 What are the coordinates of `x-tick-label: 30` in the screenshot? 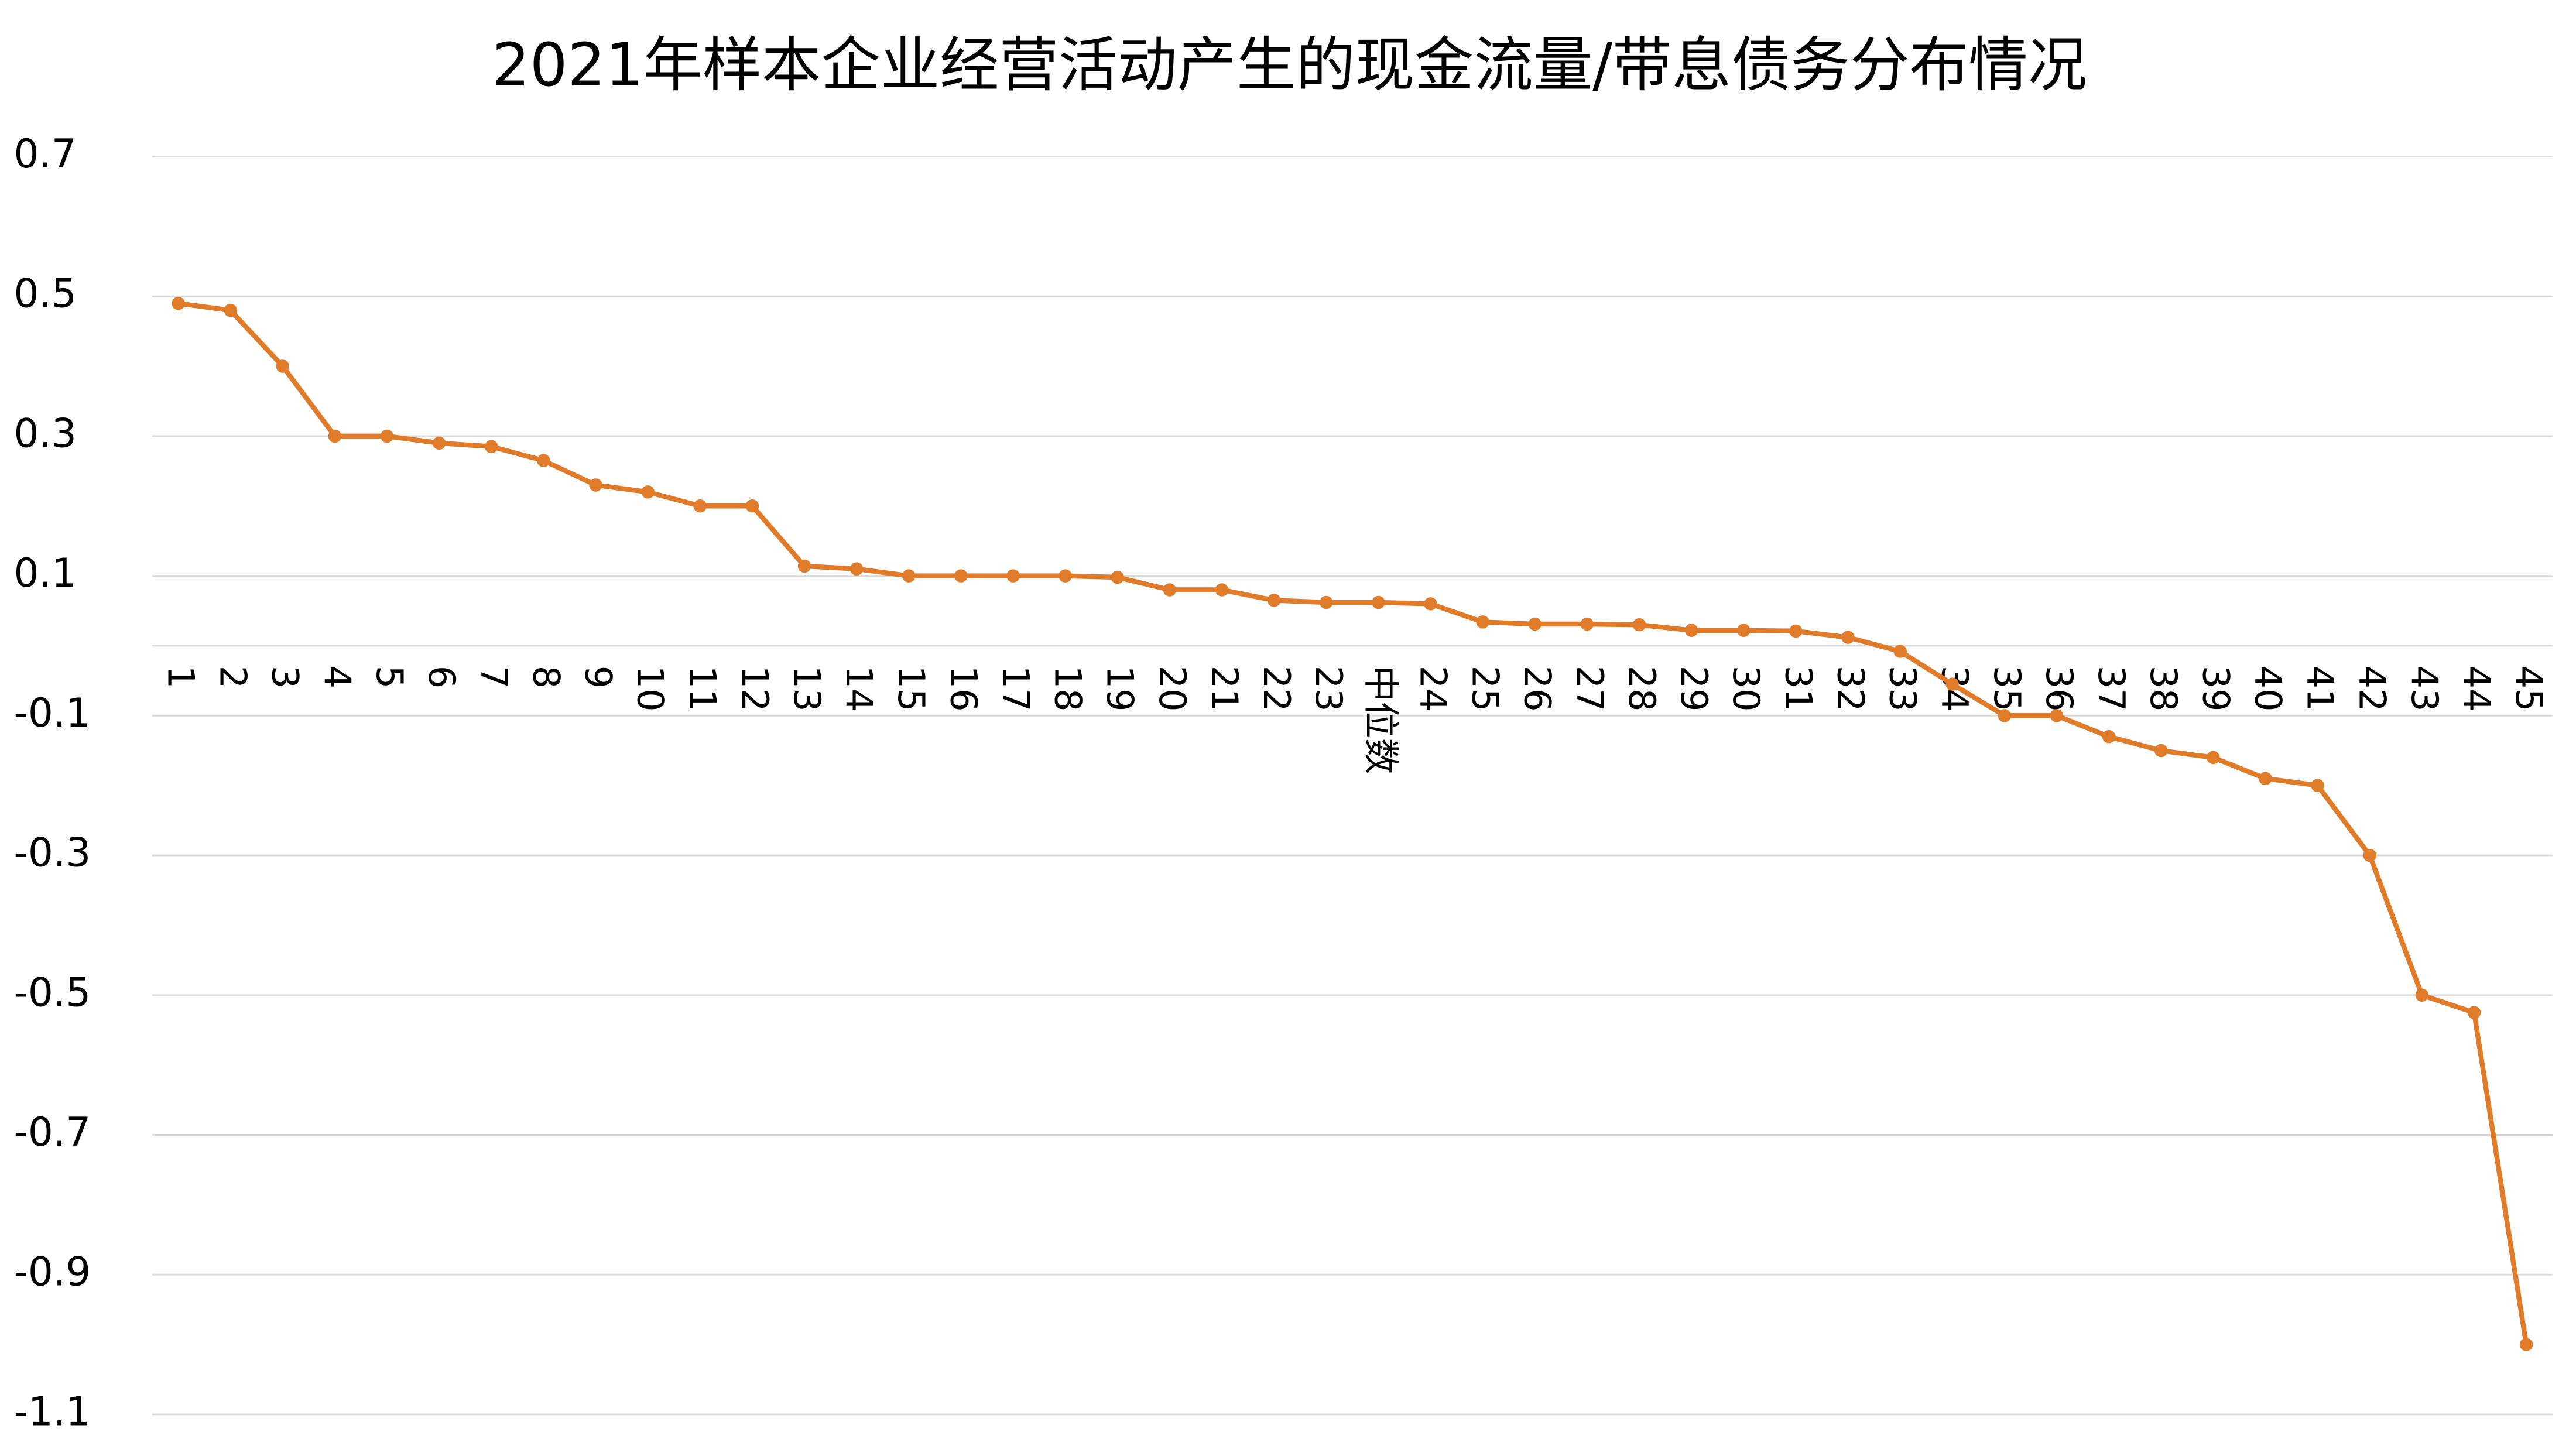 It's located at (1746, 689).